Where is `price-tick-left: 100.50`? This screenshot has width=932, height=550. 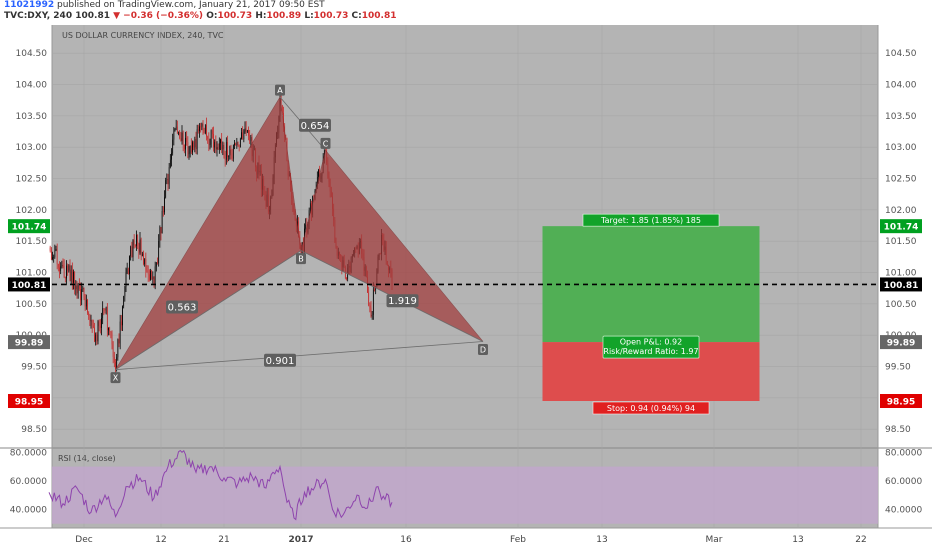
price-tick-left: 100.50 is located at coordinates (32, 305).